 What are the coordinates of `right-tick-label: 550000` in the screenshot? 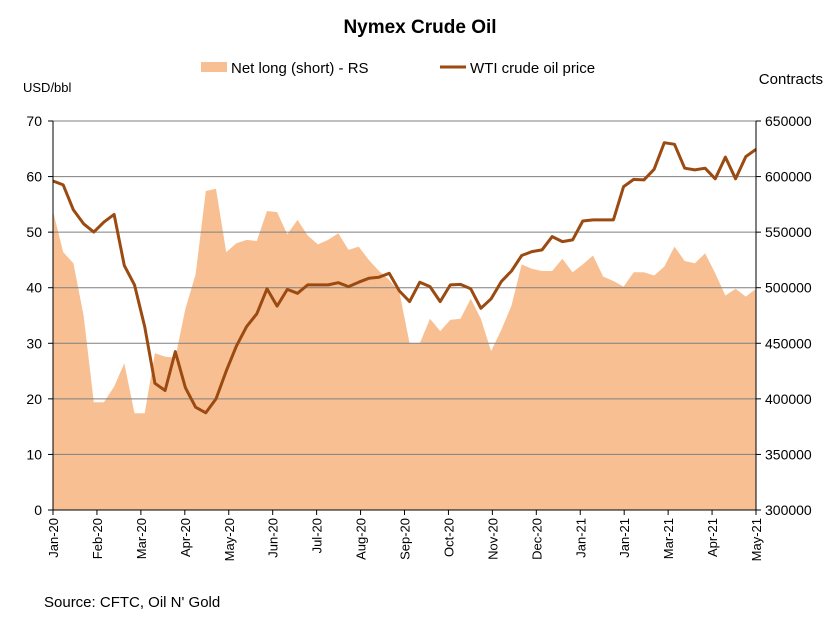 It's located at (788, 232).